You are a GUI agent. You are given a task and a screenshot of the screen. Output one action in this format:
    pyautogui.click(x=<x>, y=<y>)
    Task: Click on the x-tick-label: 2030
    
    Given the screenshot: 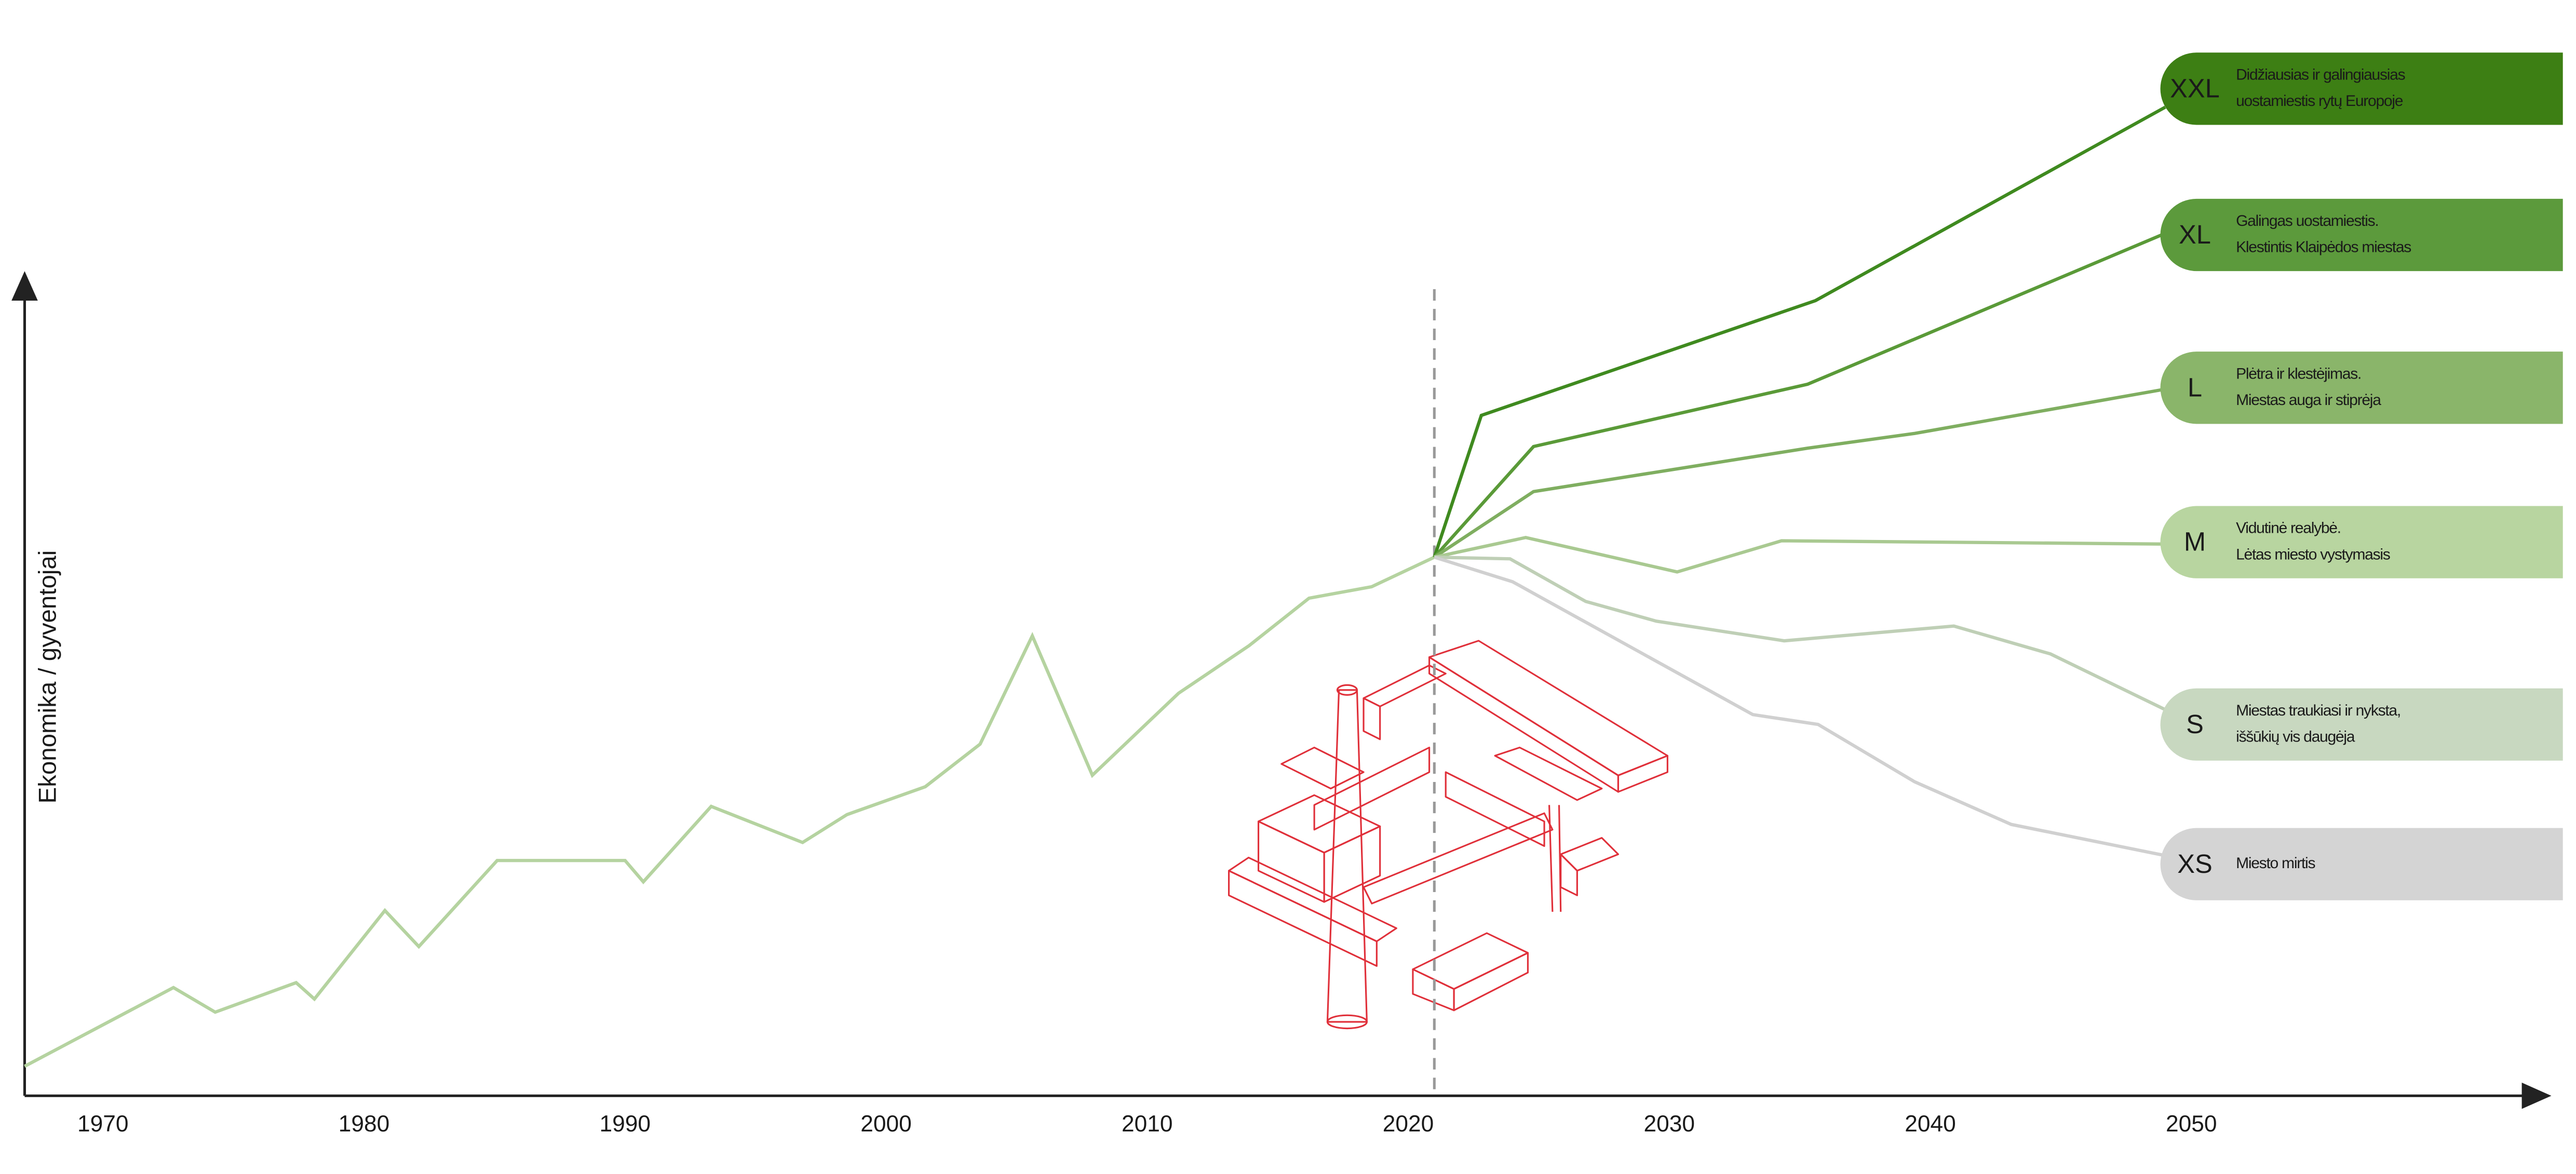 What is the action you would take?
    pyautogui.click(x=1669, y=1124)
    